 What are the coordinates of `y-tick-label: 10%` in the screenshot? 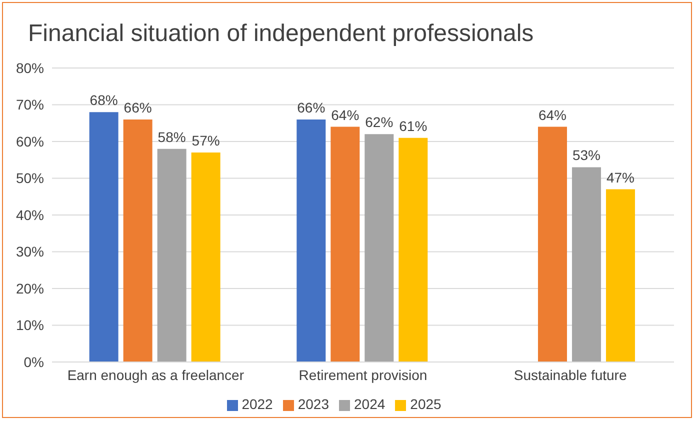 It's located at (30, 325).